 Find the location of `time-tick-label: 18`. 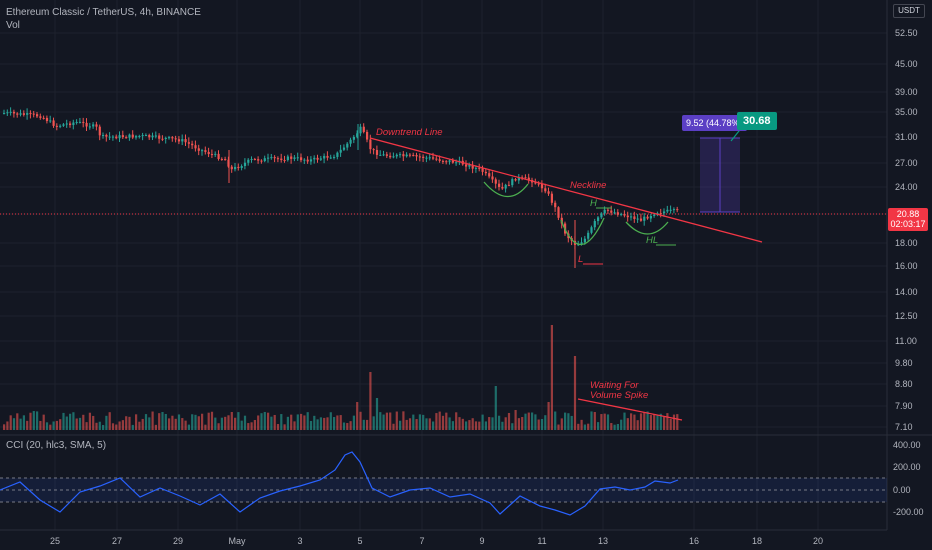

time-tick-label: 18 is located at coordinates (757, 541).